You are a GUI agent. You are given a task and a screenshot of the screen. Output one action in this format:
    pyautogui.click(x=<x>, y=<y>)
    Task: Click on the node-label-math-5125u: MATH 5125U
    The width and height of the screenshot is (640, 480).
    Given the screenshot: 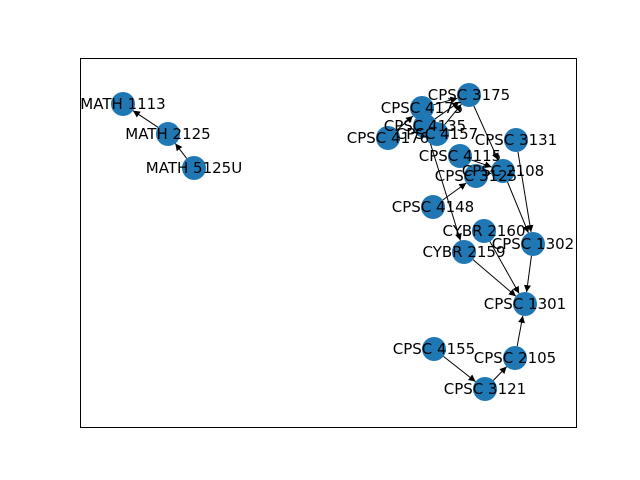 What is the action you would take?
    pyautogui.click(x=194, y=168)
    